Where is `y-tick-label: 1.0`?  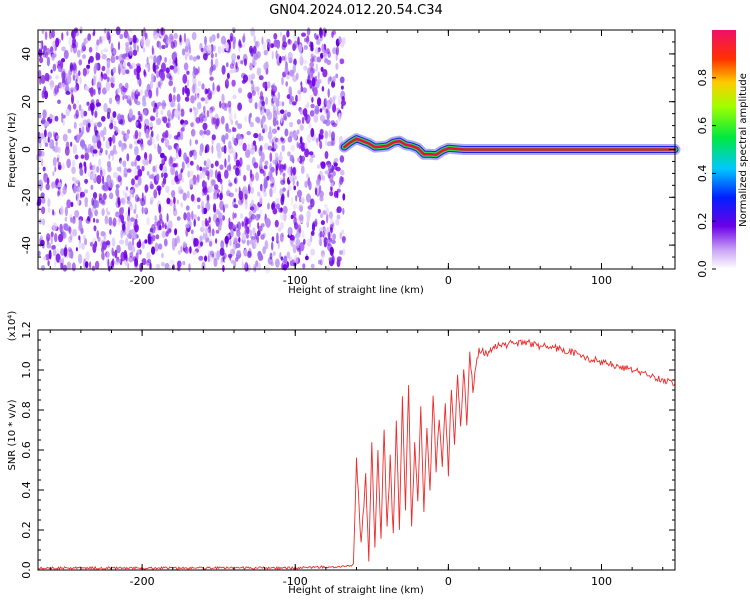
y-tick-label: 1.0 is located at coordinates (26, 370).